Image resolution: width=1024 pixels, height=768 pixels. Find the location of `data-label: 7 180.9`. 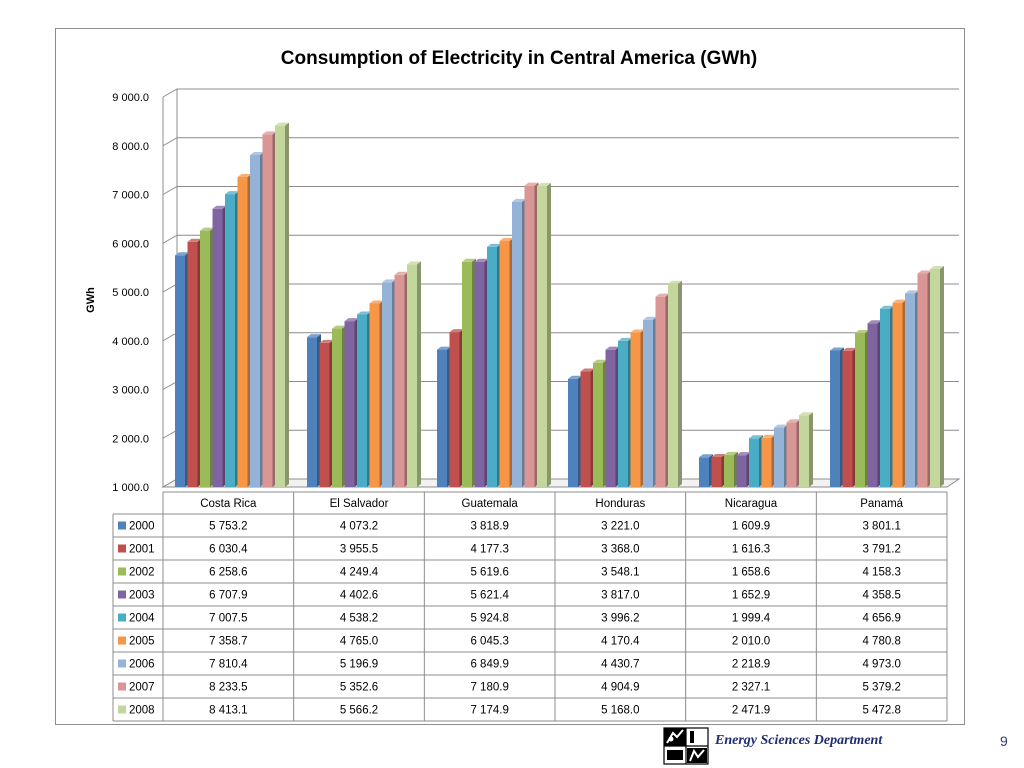

data-label: 7 180.9 is located at coordinates (489, 688).